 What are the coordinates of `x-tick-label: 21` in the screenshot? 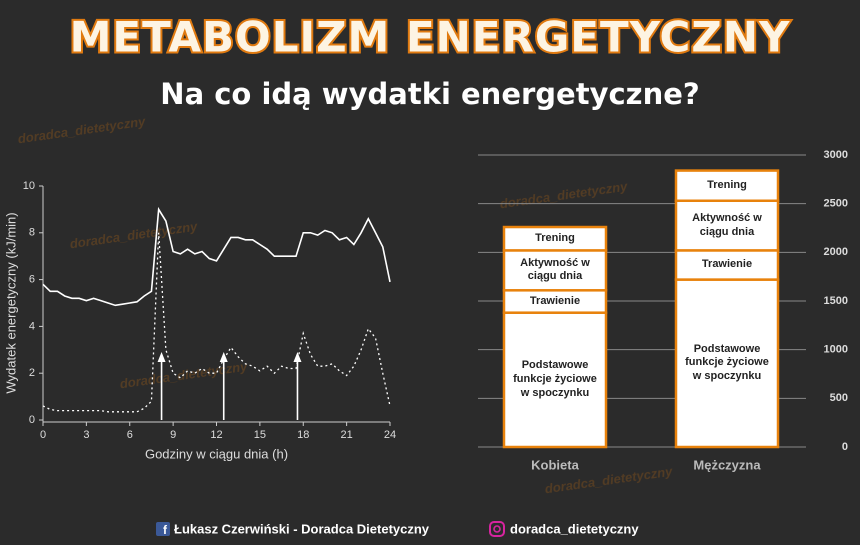 It's located at (347, 435).